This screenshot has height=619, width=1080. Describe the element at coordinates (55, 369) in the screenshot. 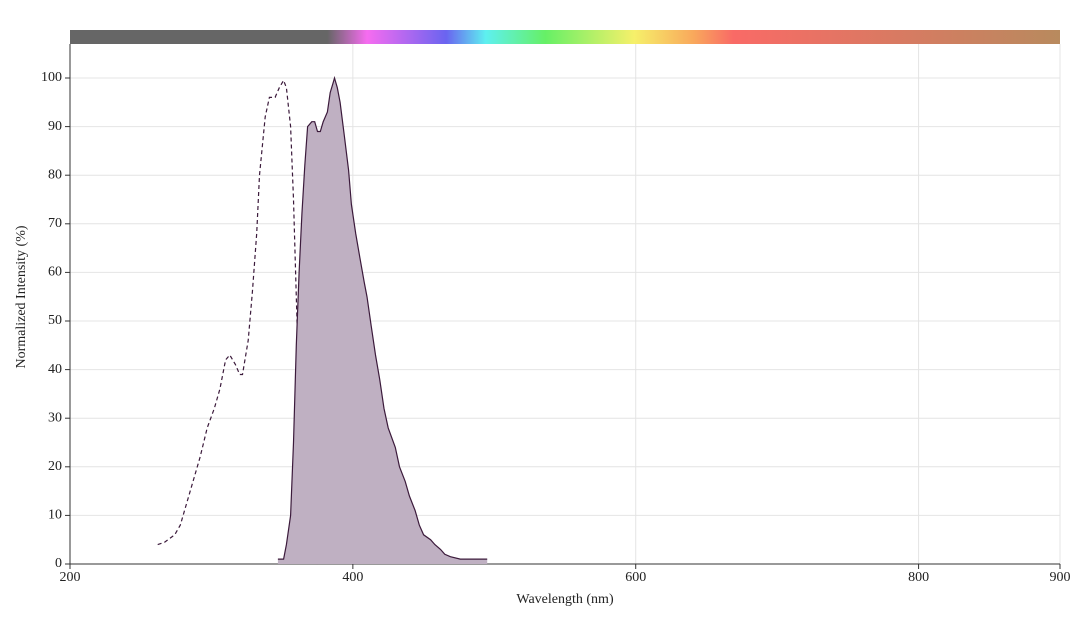

I see `y-tick-label: 40` at that location.